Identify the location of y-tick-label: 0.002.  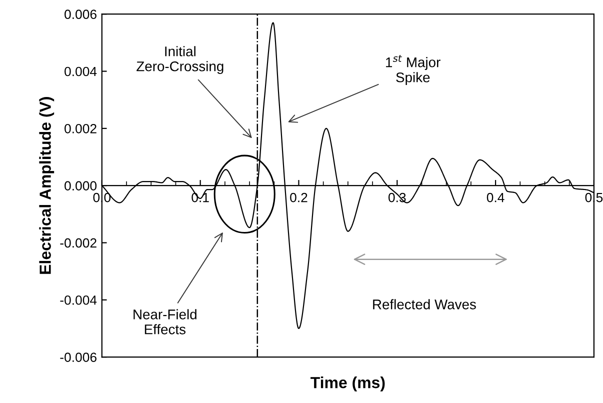
(80, 129).